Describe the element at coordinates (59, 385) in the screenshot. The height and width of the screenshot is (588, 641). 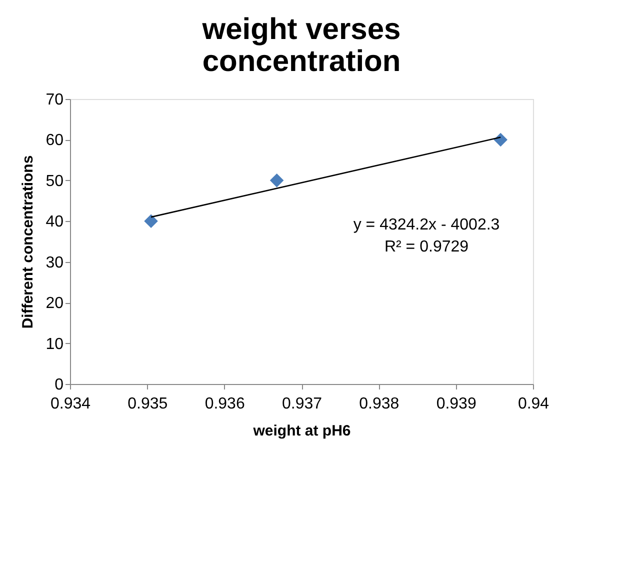
I see `y-tick-label: 0` at that location.